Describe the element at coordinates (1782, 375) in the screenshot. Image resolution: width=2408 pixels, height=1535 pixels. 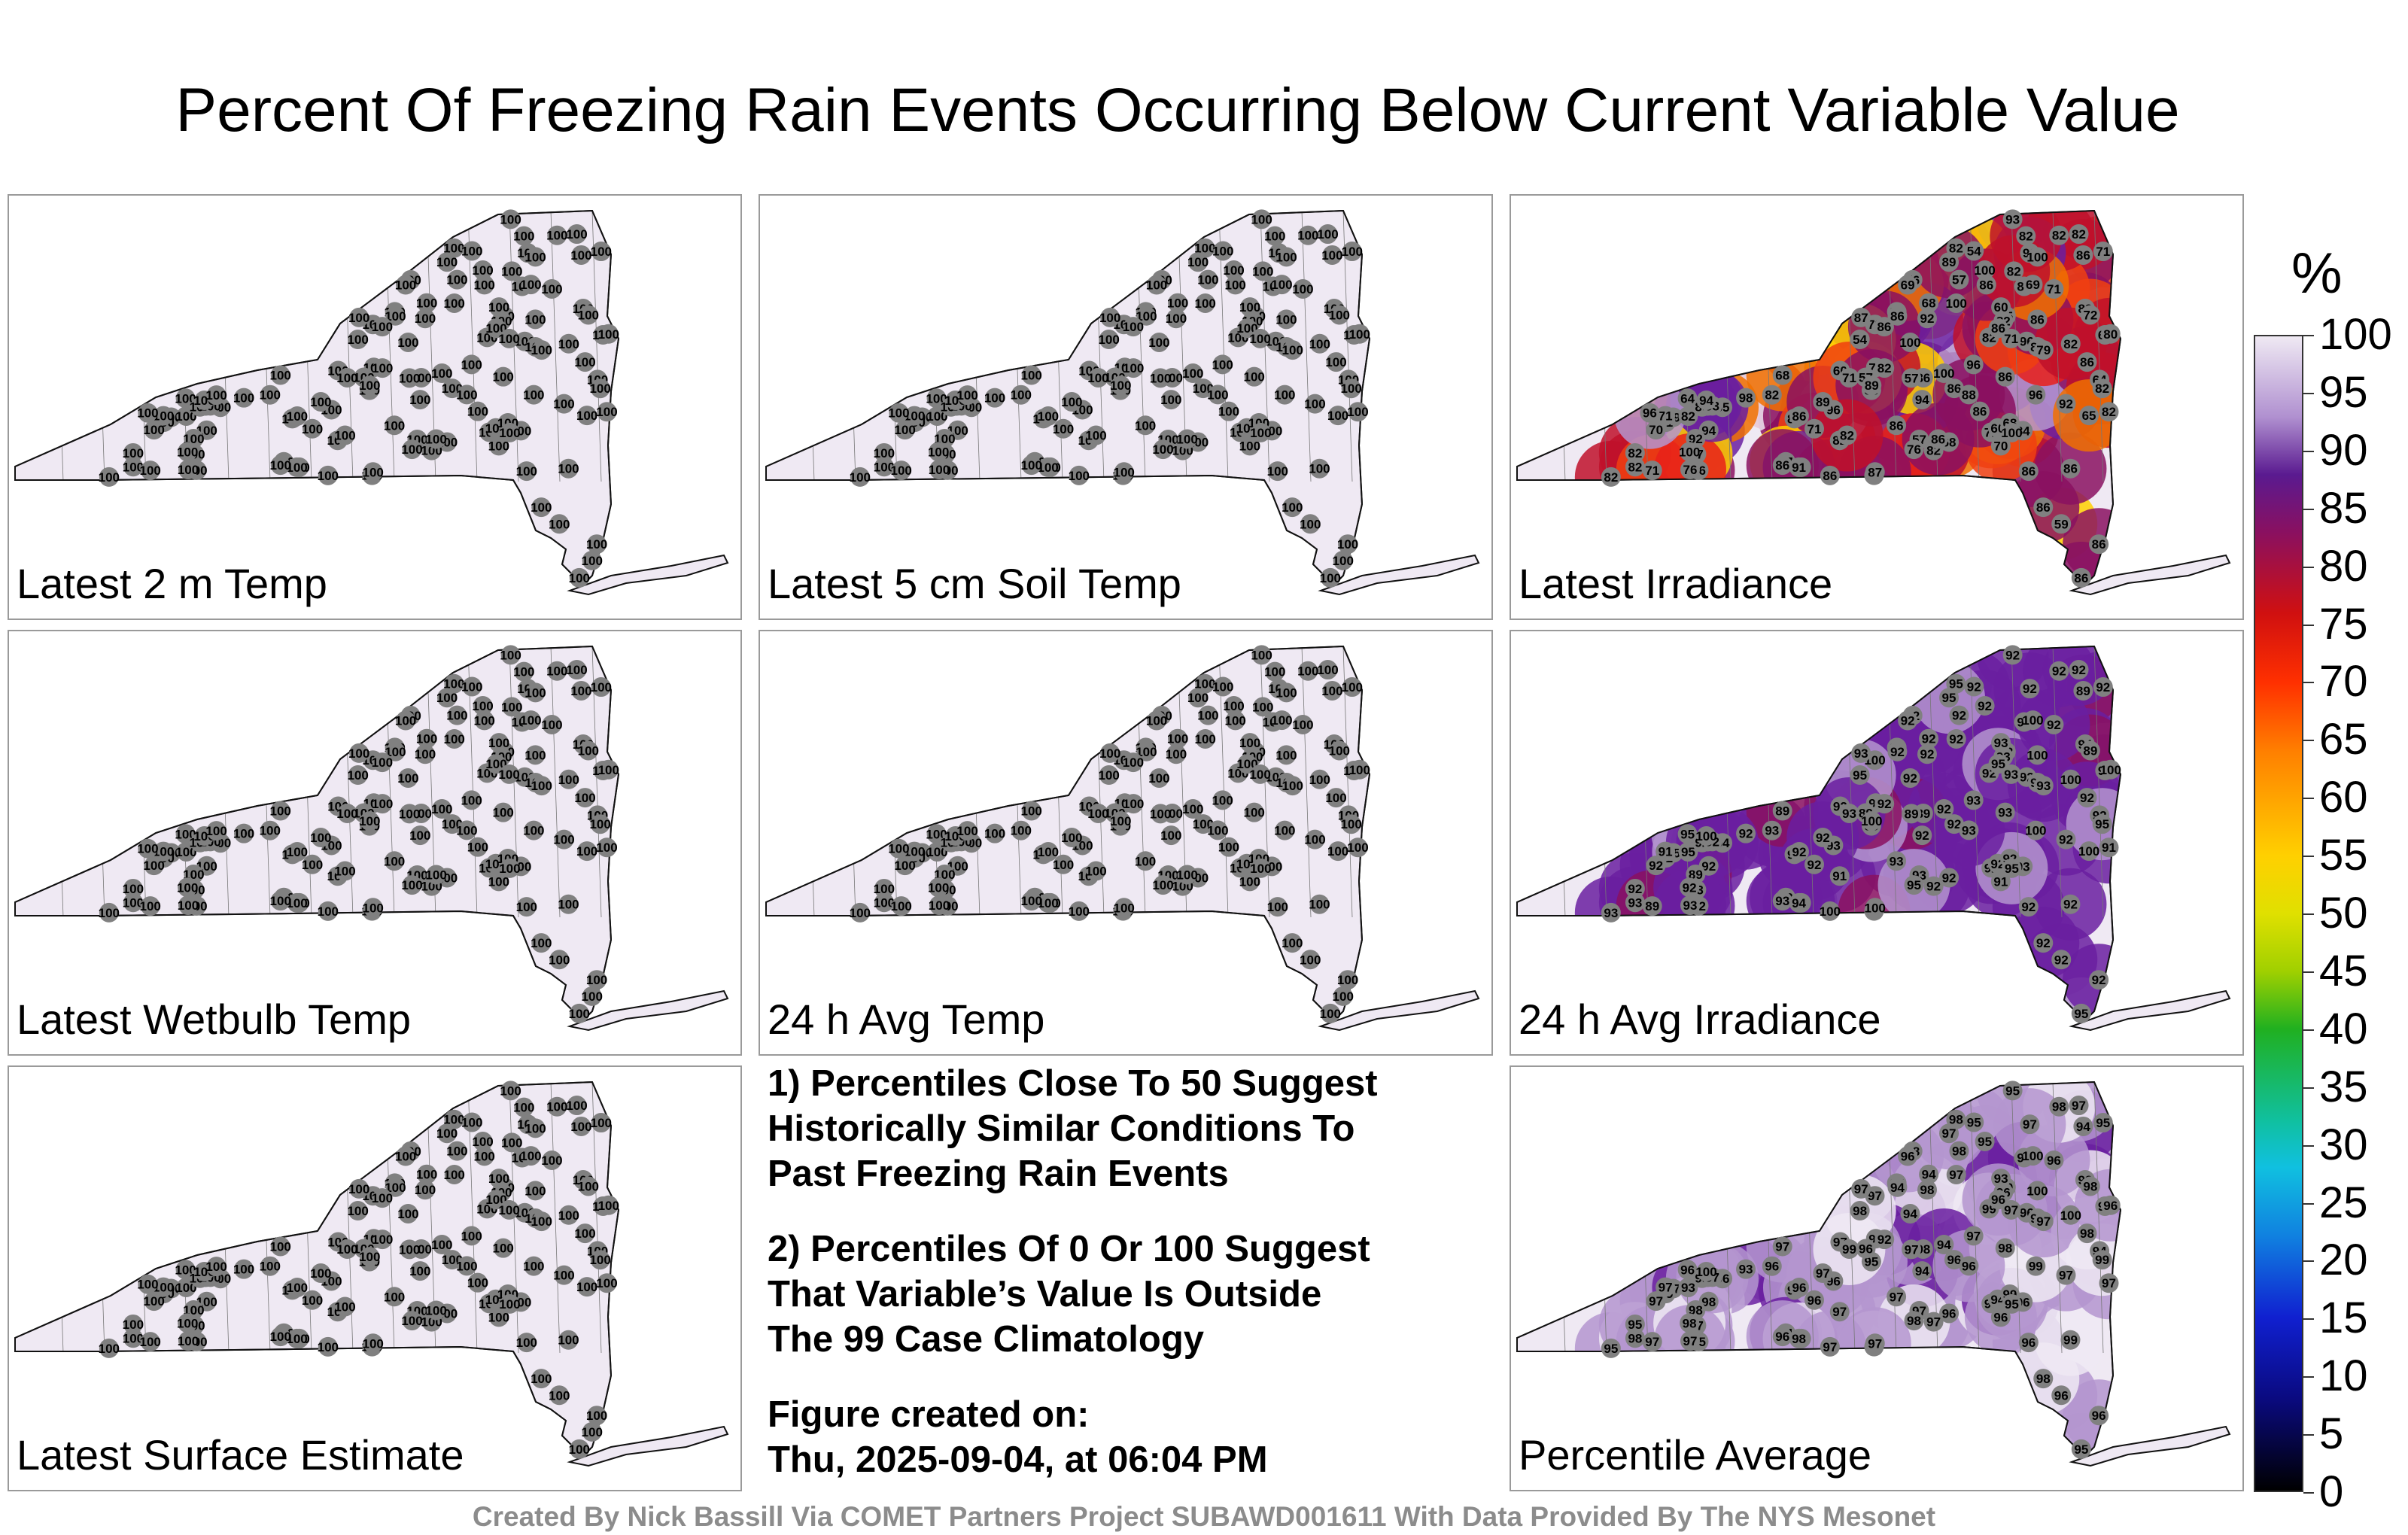
I see `station-marker: 68` at that location.